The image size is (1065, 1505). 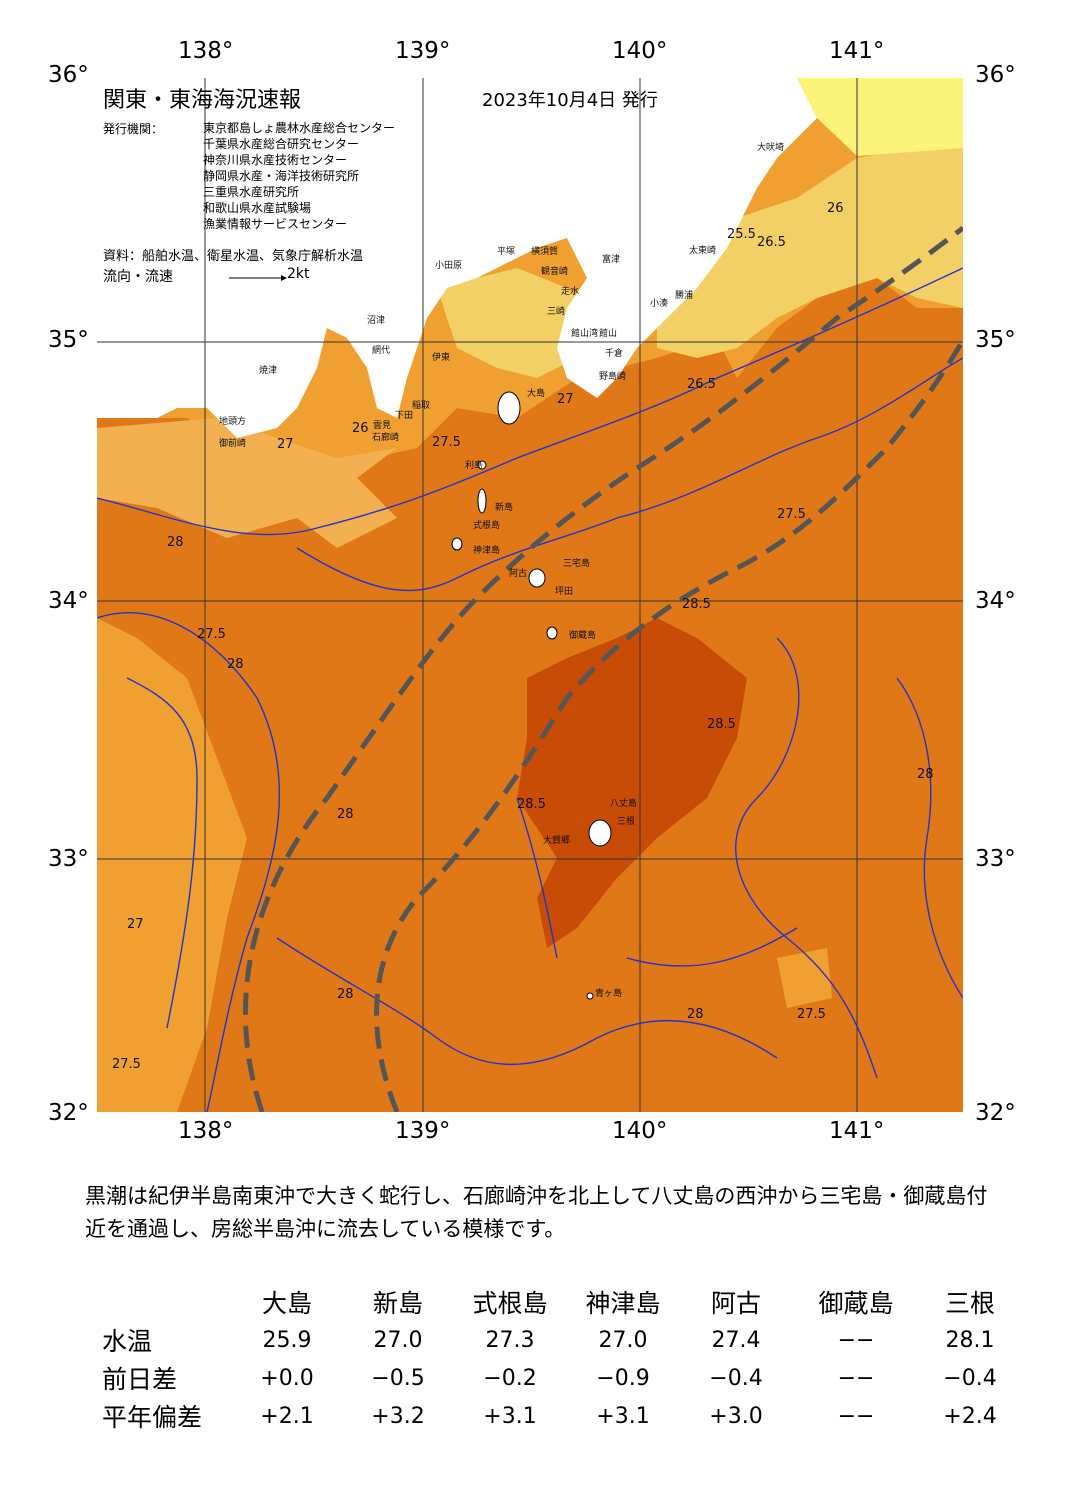 What do you see at coordinates (565, 399) in the screenshot?
I see `contour-label-27: 27` at bounding box center [565, 399].